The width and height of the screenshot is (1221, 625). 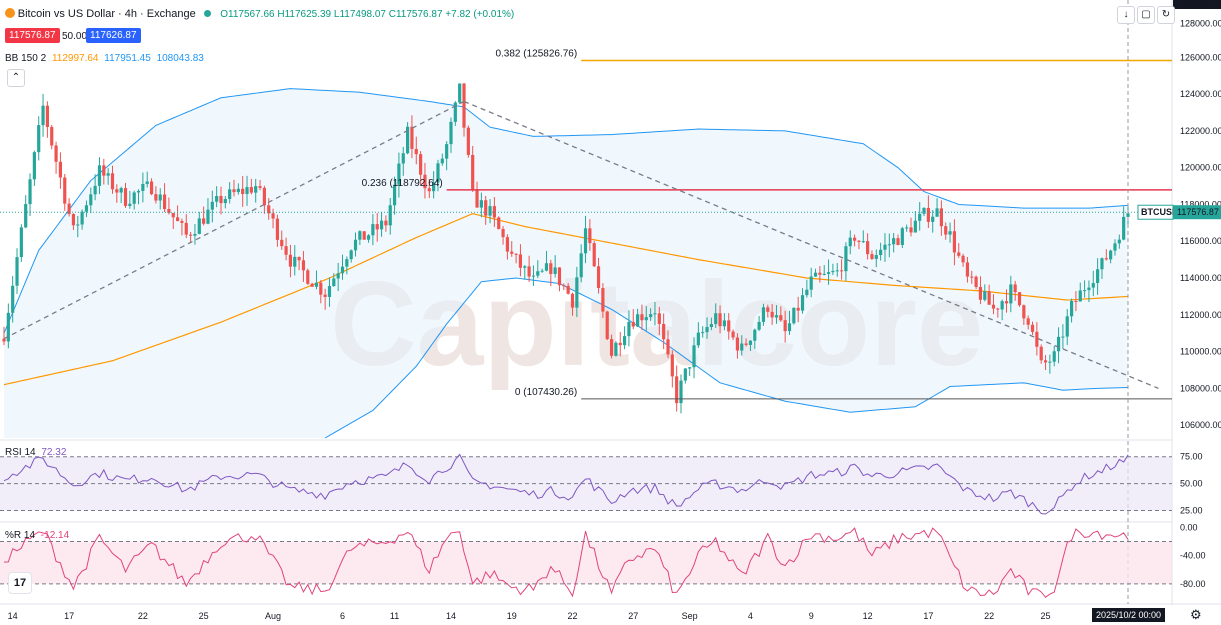 I want to click on sell-price-button: 117576.87, so click(x=32, y=35).